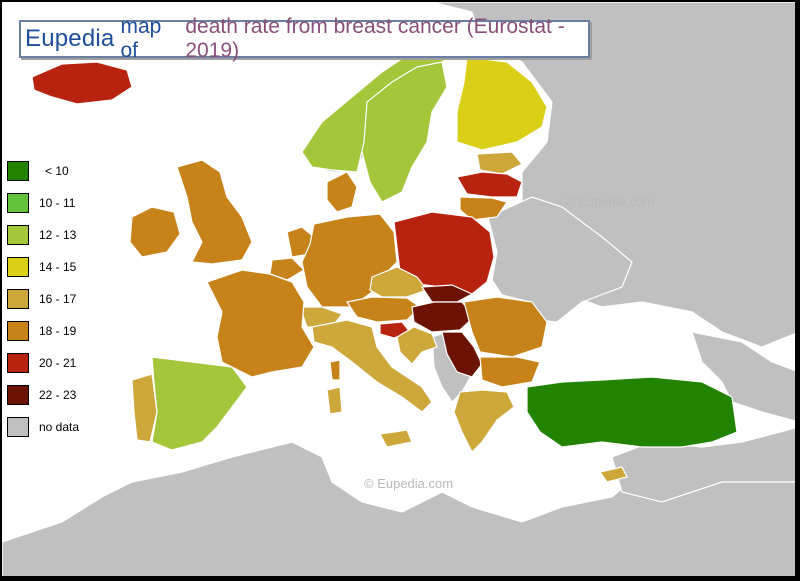  I want to click on estonia, so click(499, 163).